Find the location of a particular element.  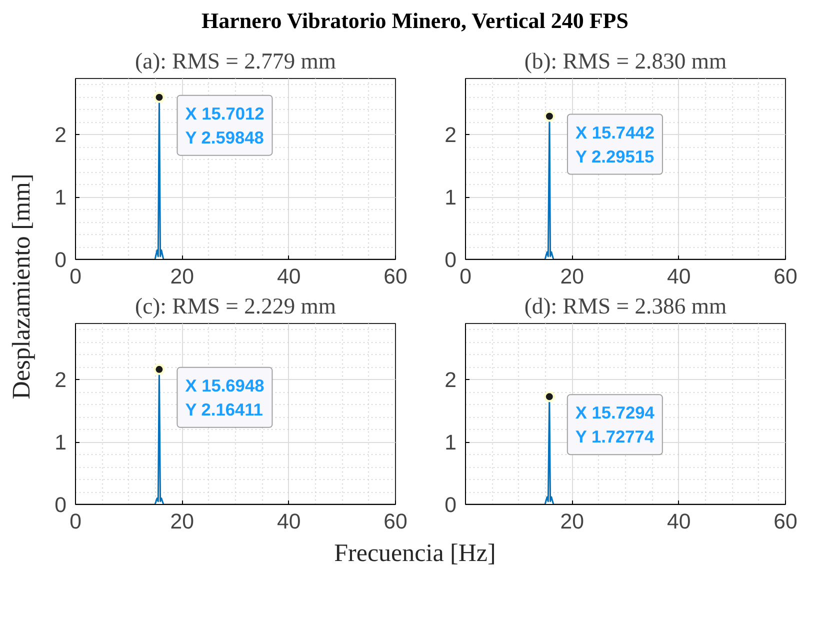

chart-subtitle: (c): RMS = 2.229 mm is located at coordinates (235, 306).